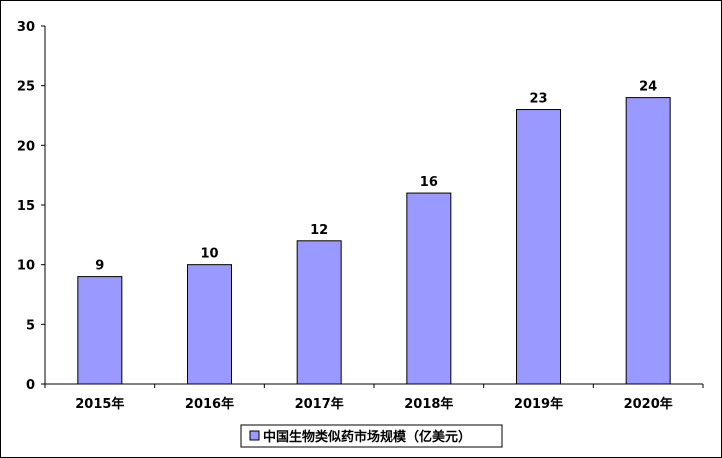  What do you see at coordinates (99, 404) in the screenshot?
I see `x-tick-label: 2015年` at bounding box center [99, 404].